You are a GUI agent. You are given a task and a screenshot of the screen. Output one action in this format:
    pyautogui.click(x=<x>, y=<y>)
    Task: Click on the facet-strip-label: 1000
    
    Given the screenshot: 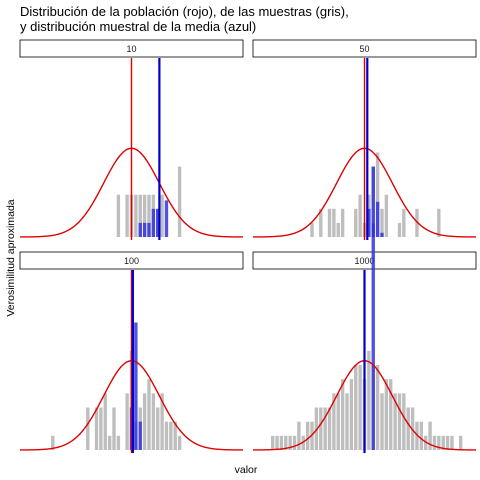 What is the action you would take?
    pyautogui.click(x=364, y=261)
    